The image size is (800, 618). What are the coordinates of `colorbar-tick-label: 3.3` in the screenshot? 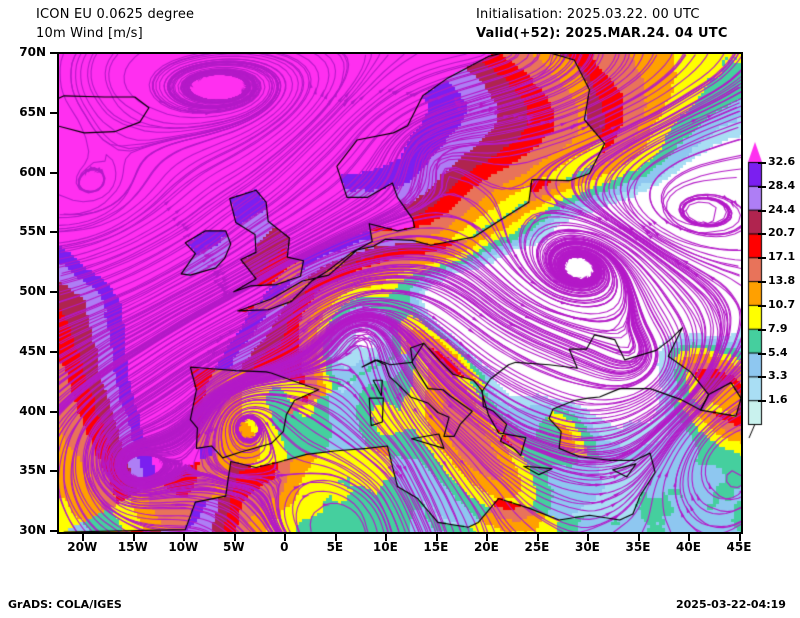 It's located at (778, 376).